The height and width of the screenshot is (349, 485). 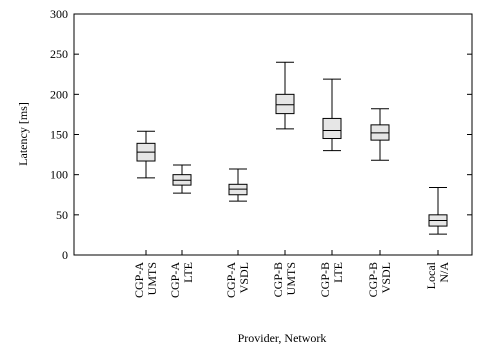 I want to click on x-tick-label-network: N/A, so click(x=444, y=272).